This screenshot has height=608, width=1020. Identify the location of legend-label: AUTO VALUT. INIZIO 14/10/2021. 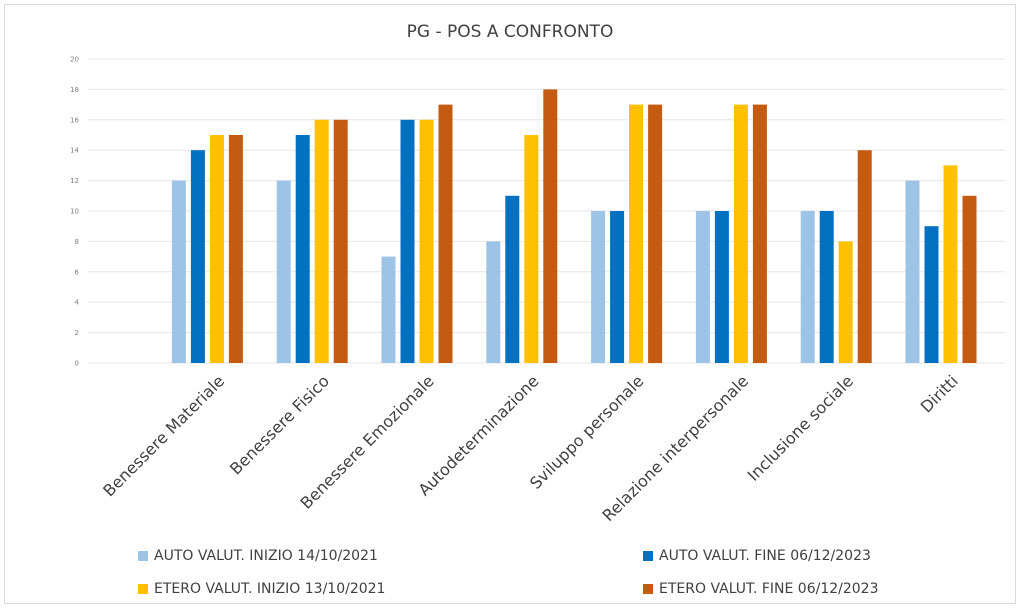
(266, 556).